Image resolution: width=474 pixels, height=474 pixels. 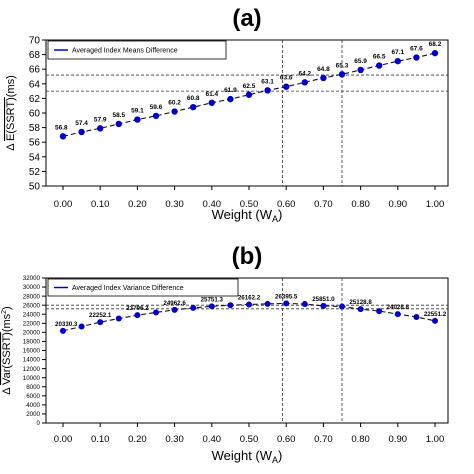 I want to click on panel-a-data-label: 67.1, so click(x=397, y=52).